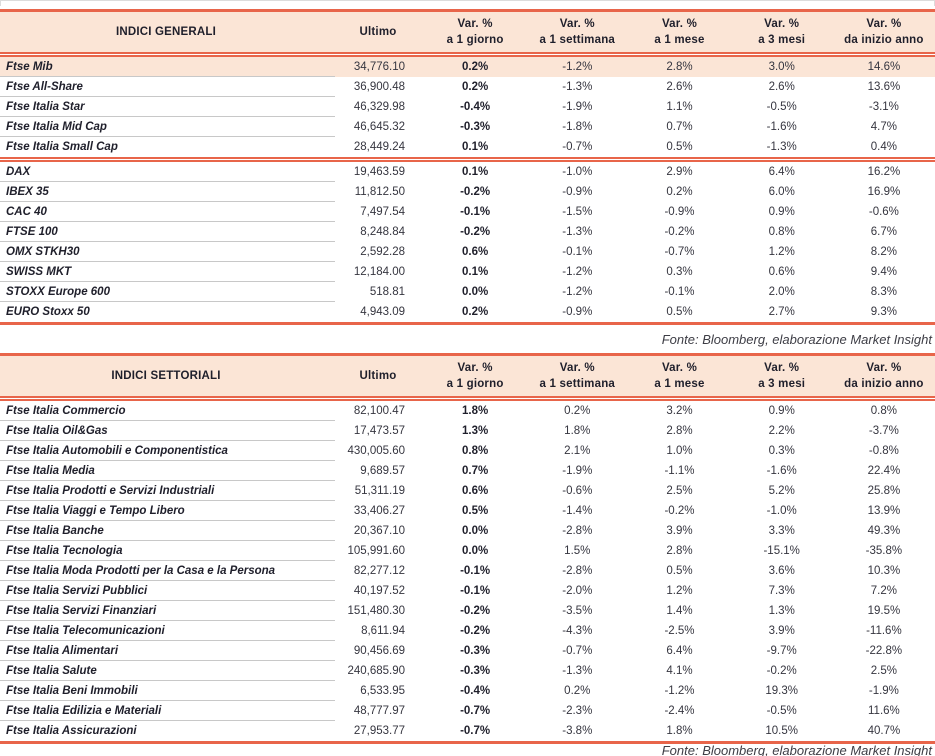 Image resolution: width=935 pixels, height=756 pixels. Describe the element at coordinates (18, 172) in the screenshot. I see `index-name-cell: DAX` at that location.